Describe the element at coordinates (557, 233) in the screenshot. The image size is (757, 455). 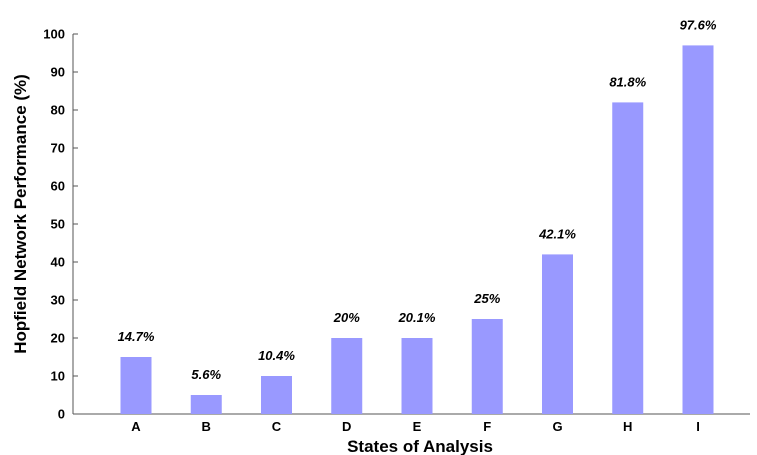
I see `data-label-g: 42.1%` at that location.